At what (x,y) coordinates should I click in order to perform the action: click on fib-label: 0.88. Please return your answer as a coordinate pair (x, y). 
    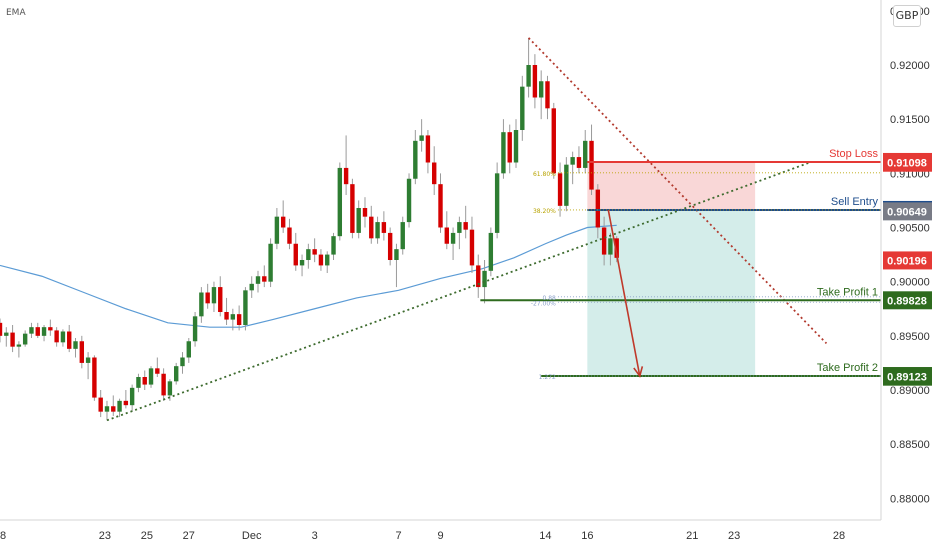
    Looking at the image, I should click on (550, 298).